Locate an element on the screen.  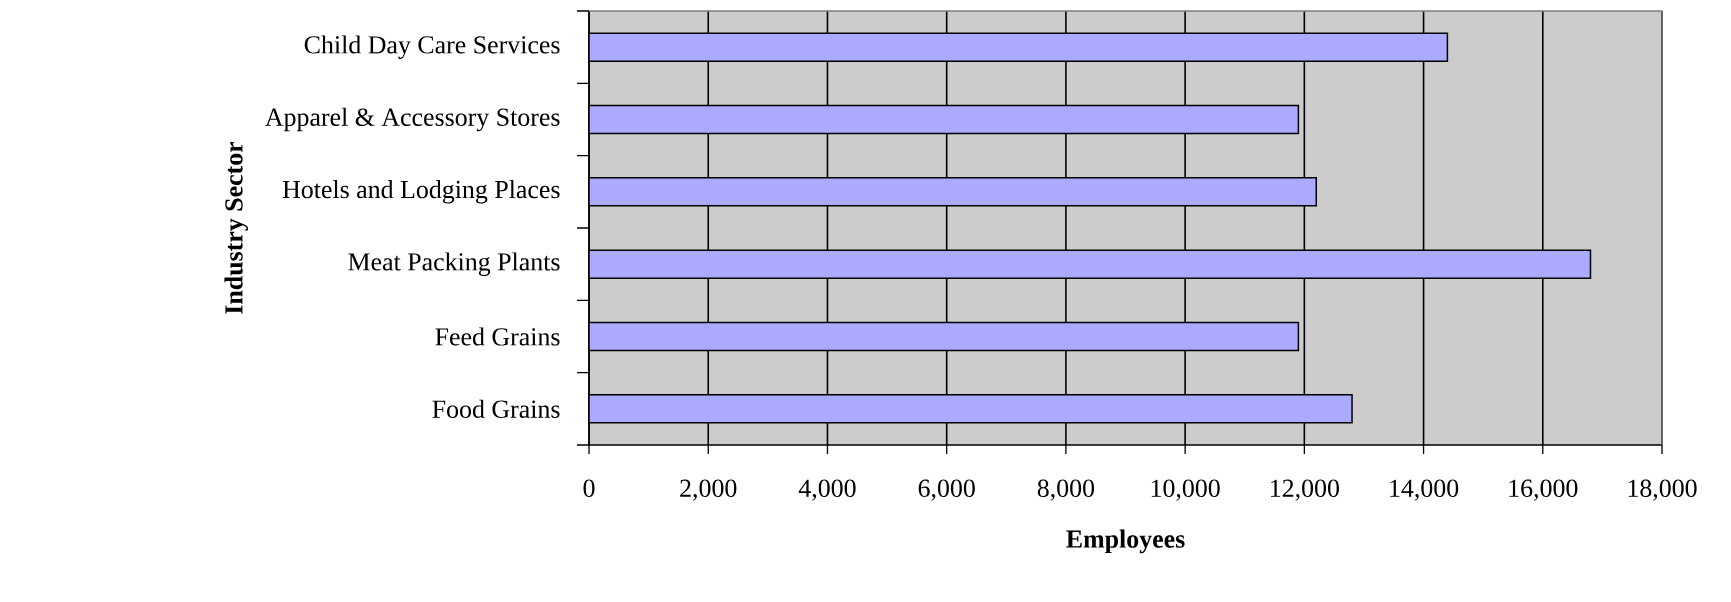
y-tick-label: Hotels and Lodging Places is located at coordinates (421, 192).